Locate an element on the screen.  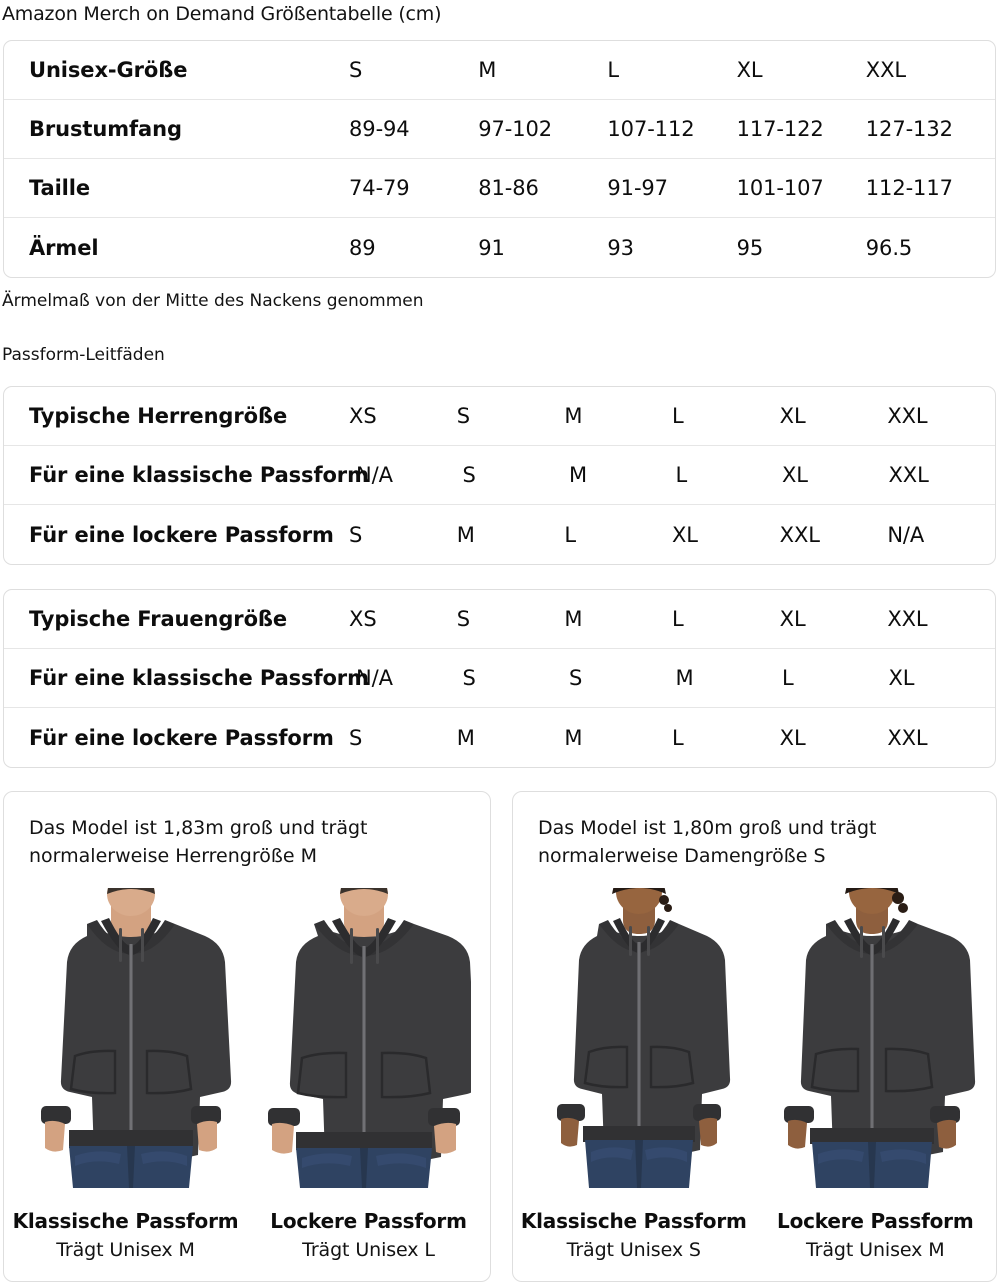
female-model-images is located at coordinates (754, 1038).